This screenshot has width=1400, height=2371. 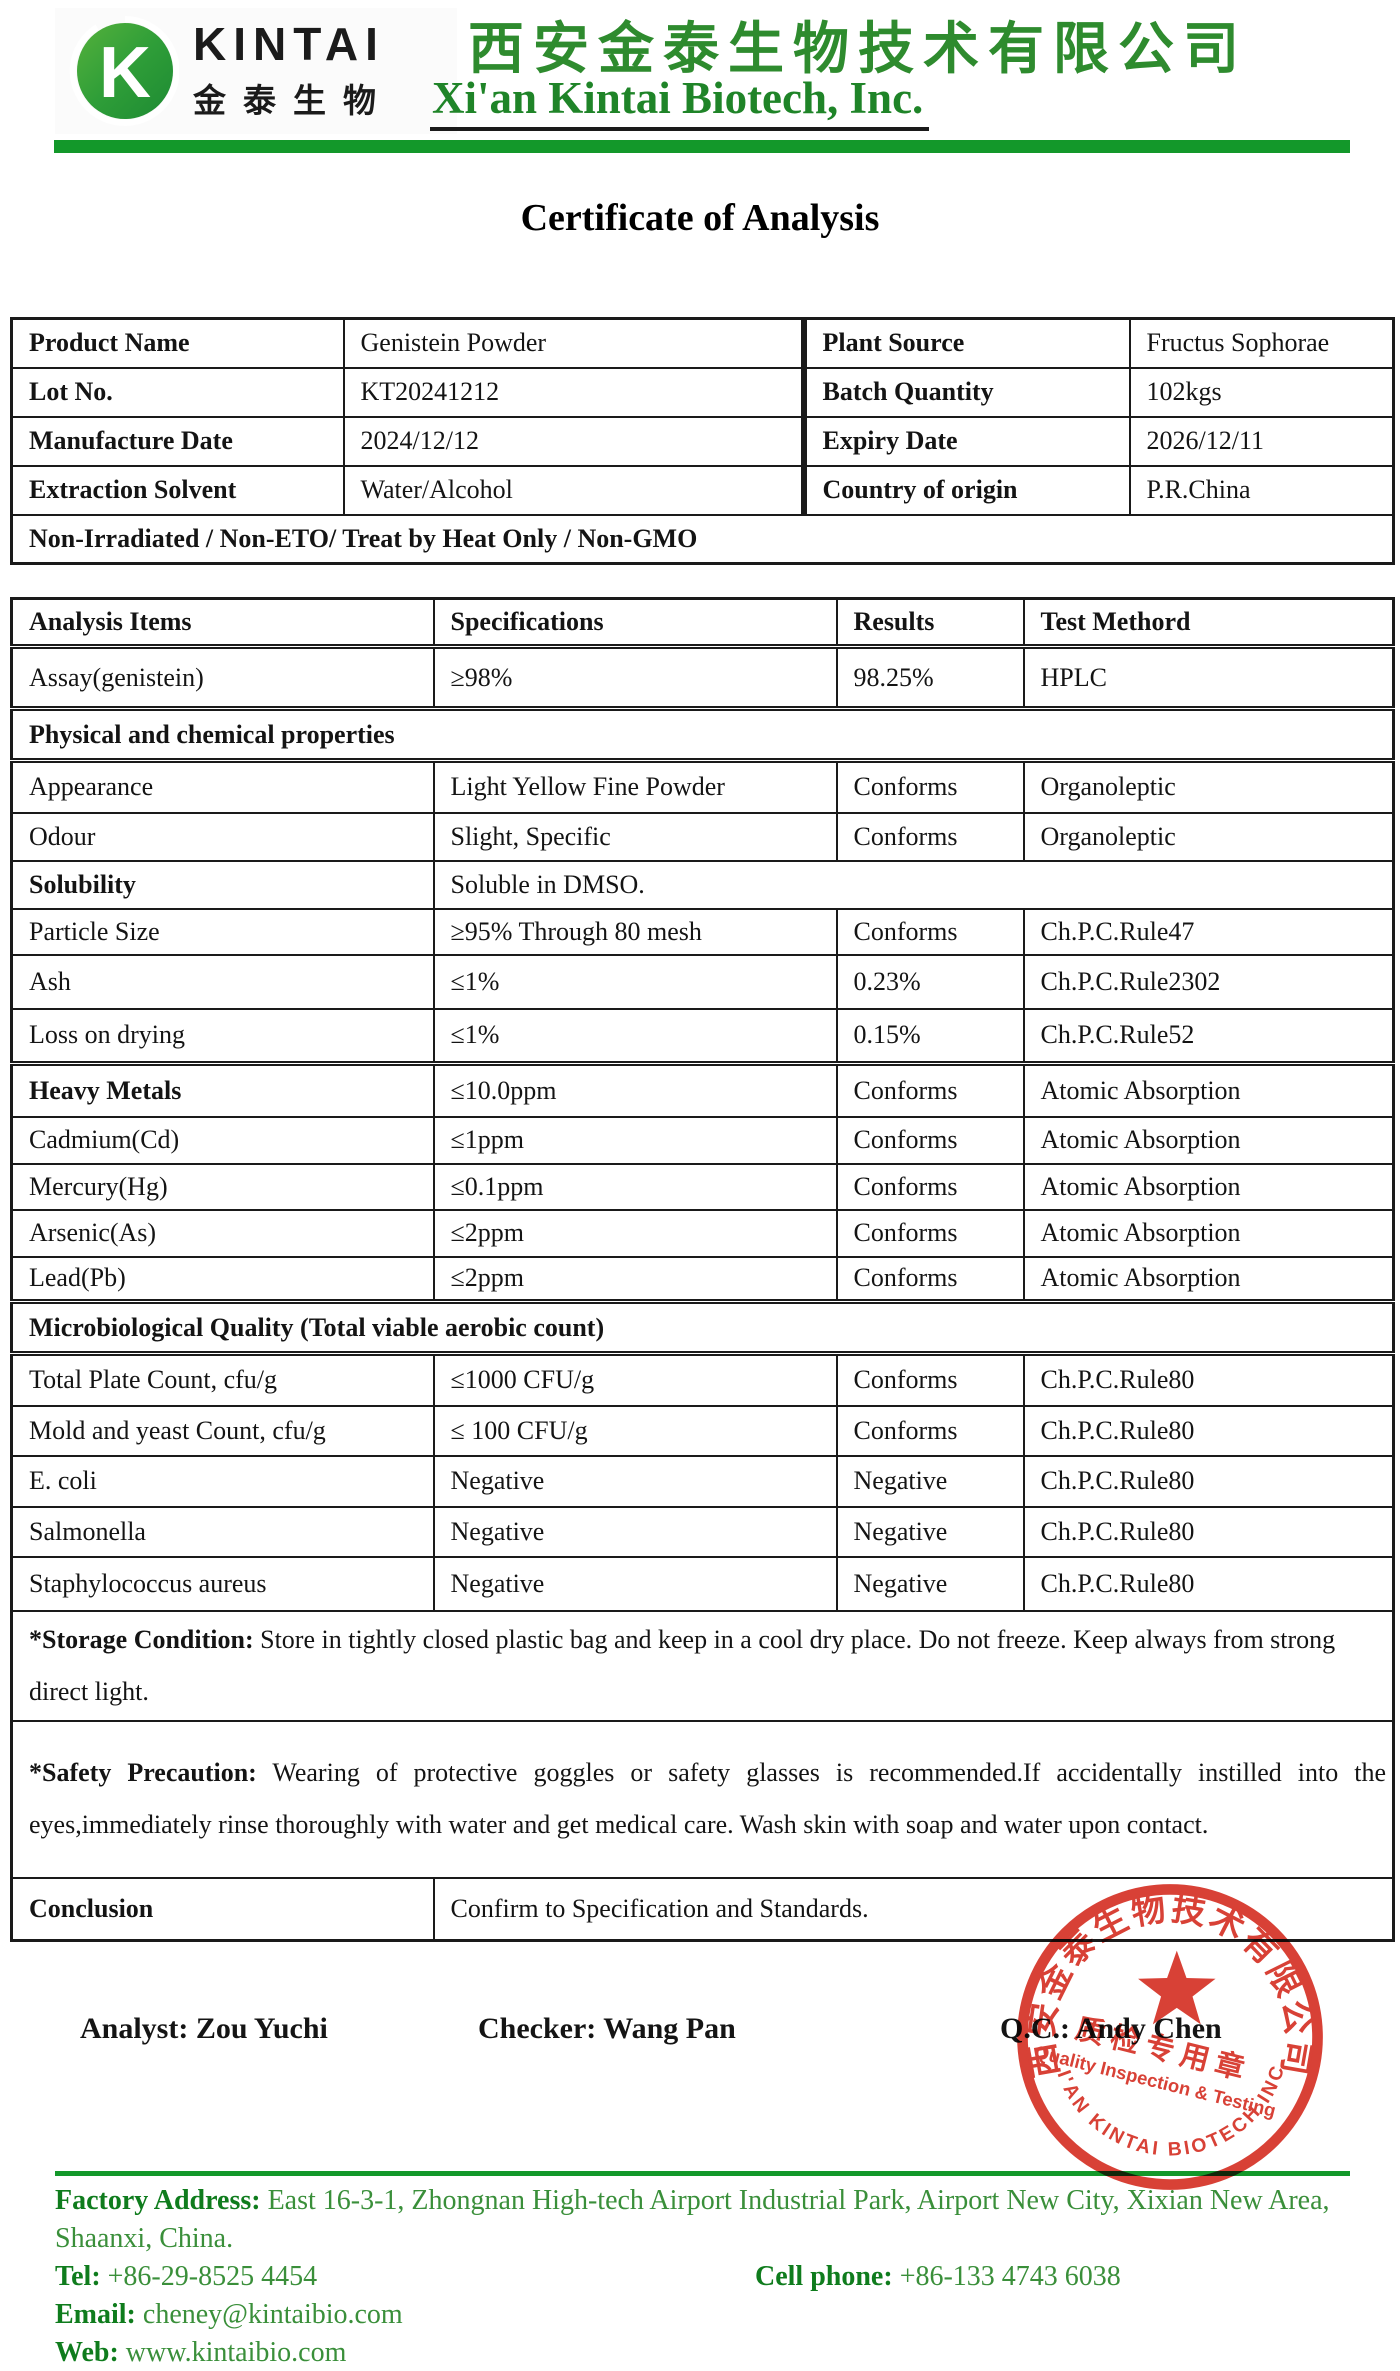 What do you see at coordinates (222, 981) in the screenshot?
I see `analysis-item: Ash` at bounding box center [222, 981].